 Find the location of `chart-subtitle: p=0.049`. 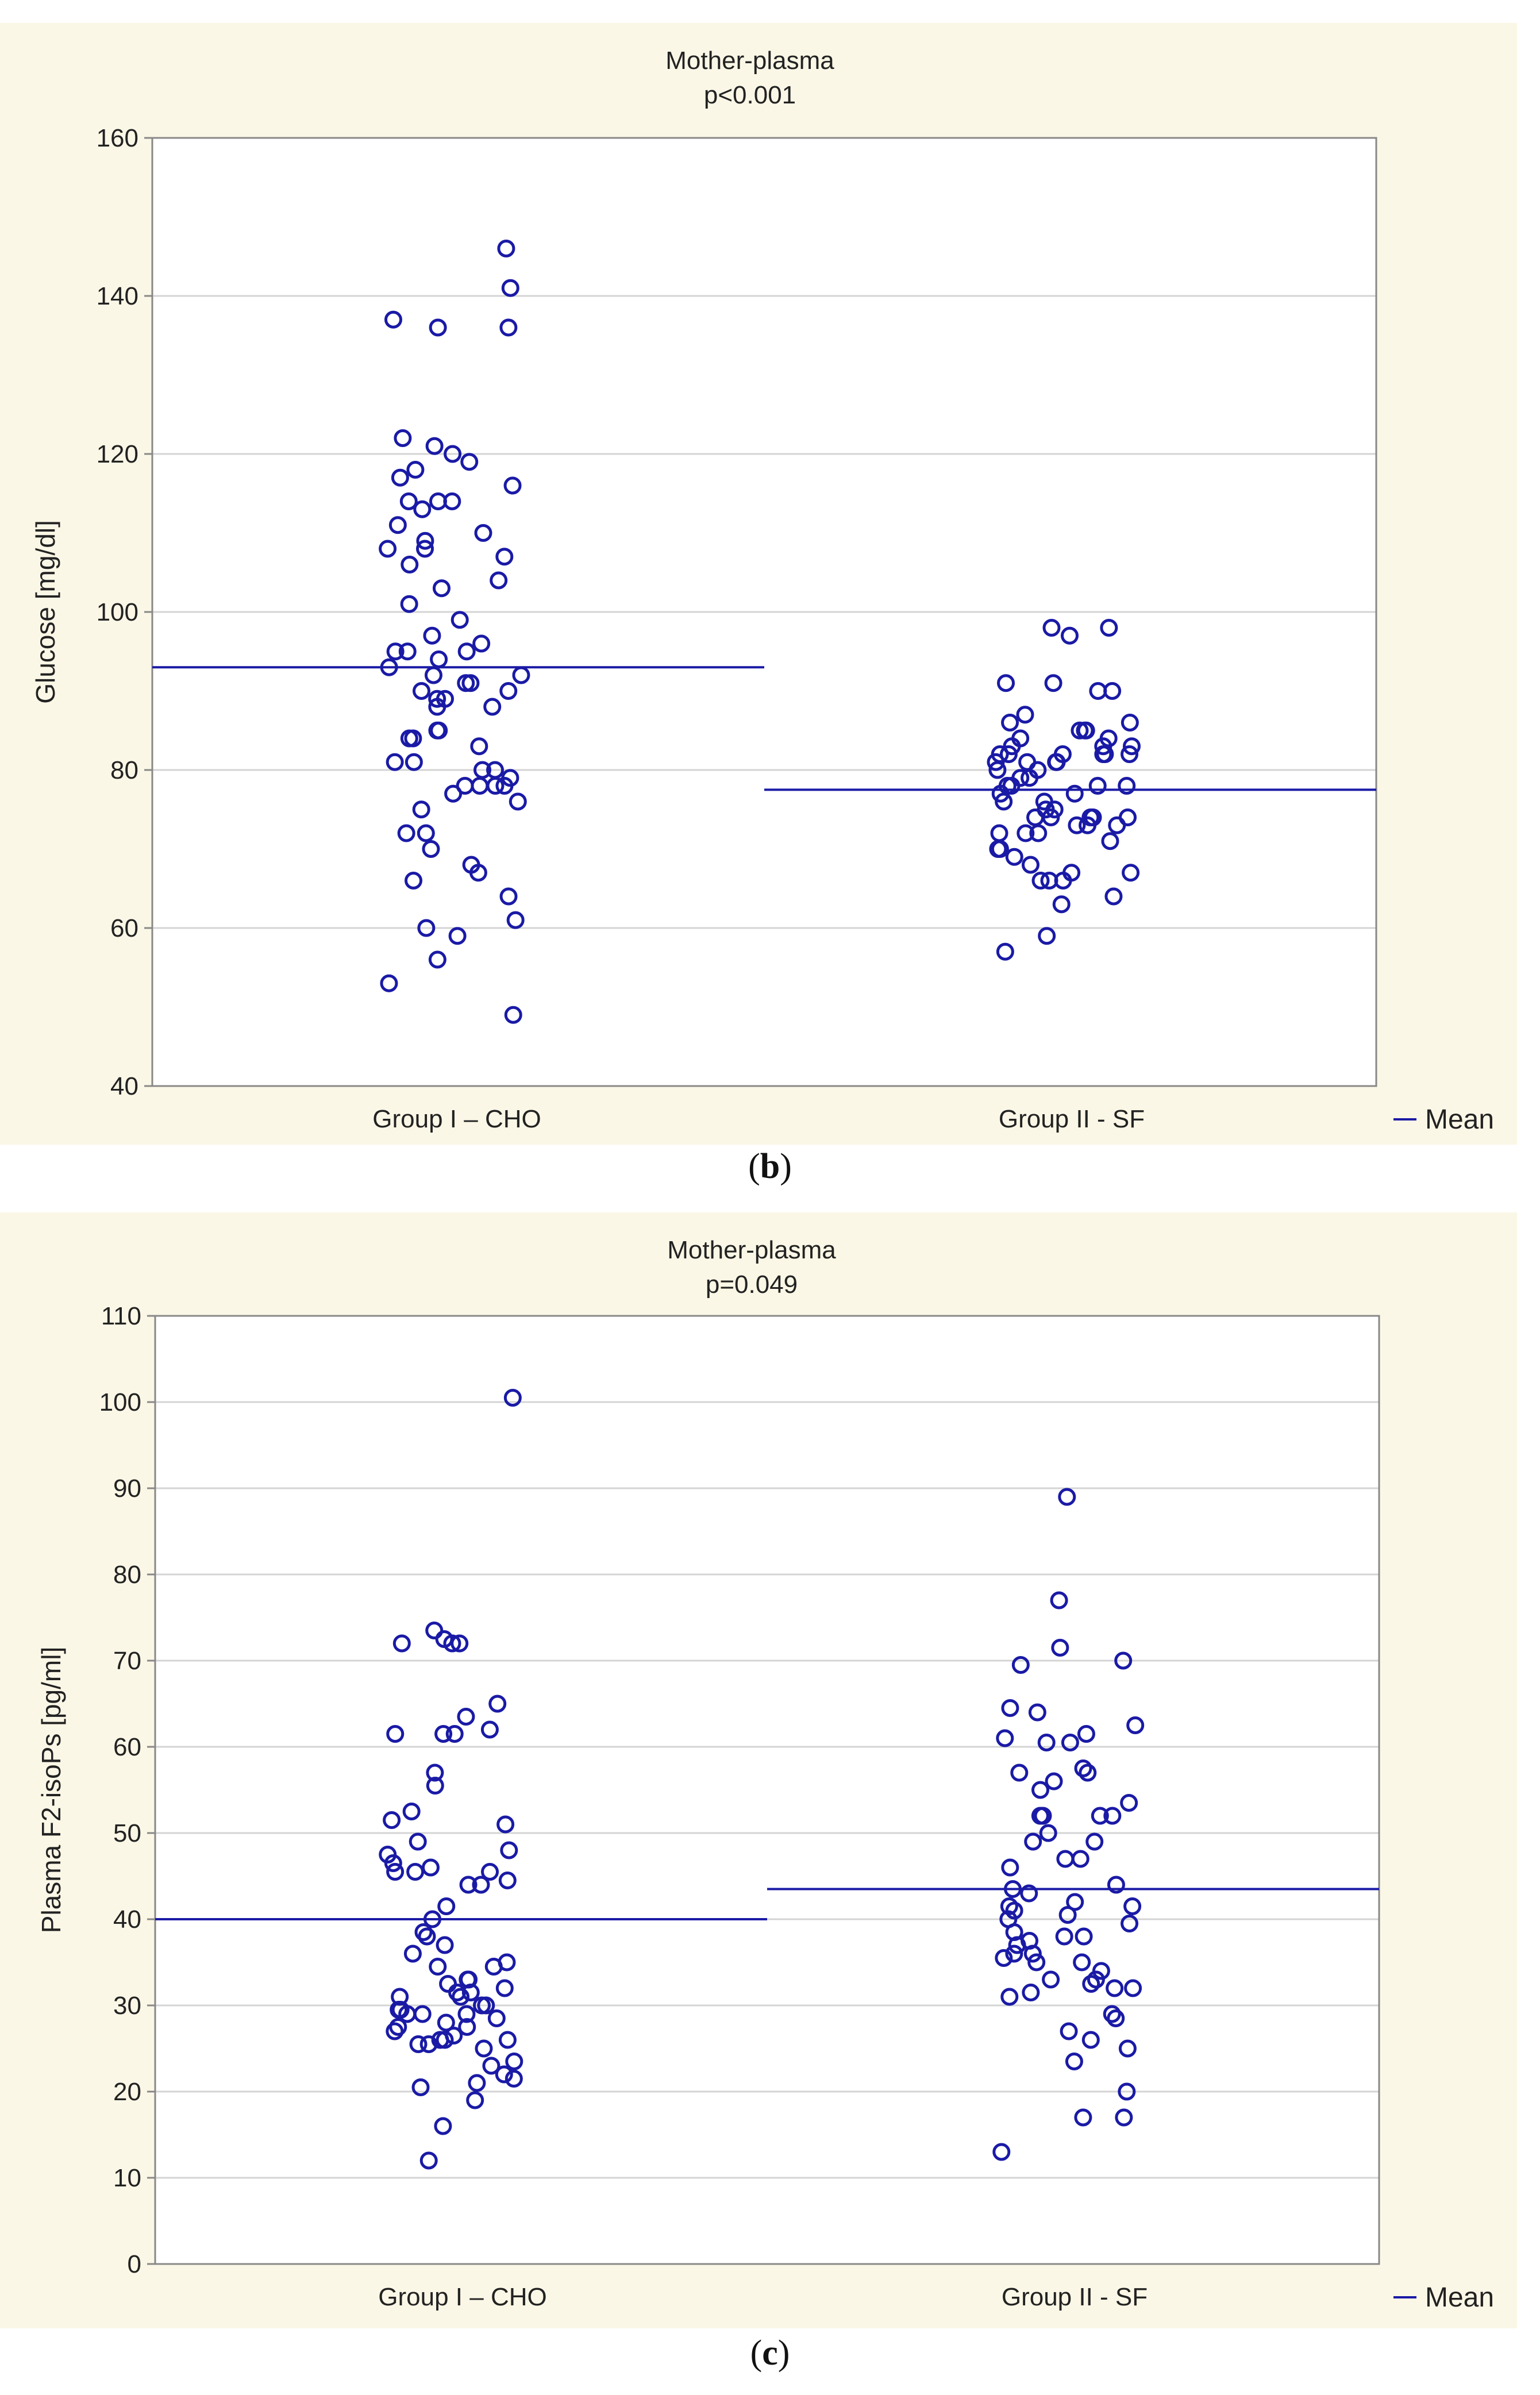

chart-subtitle: p=0.049 is located at coordinates (752, 1284).